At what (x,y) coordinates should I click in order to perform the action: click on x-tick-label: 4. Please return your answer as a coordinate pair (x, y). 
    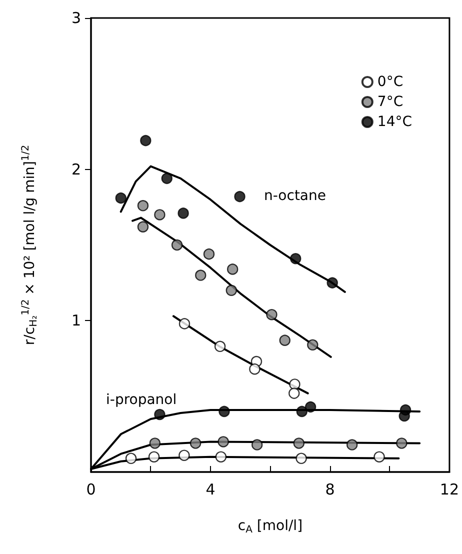
    Looking at the image, I should click on (211, 489).